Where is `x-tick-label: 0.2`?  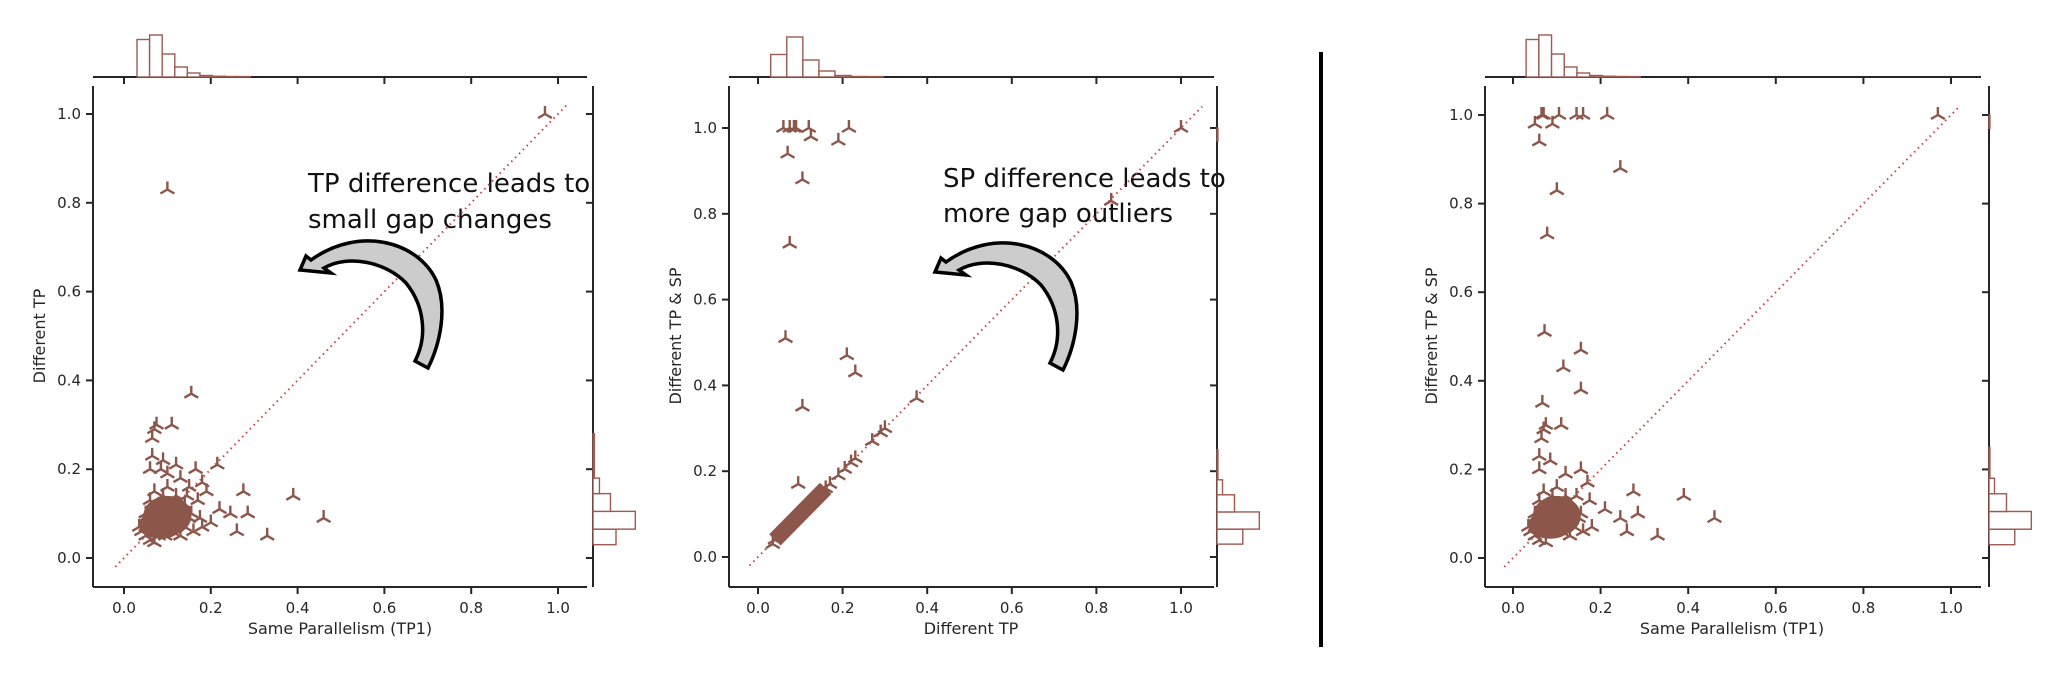
x-tick-label: 0.2 is located at coordinates (211, 608).